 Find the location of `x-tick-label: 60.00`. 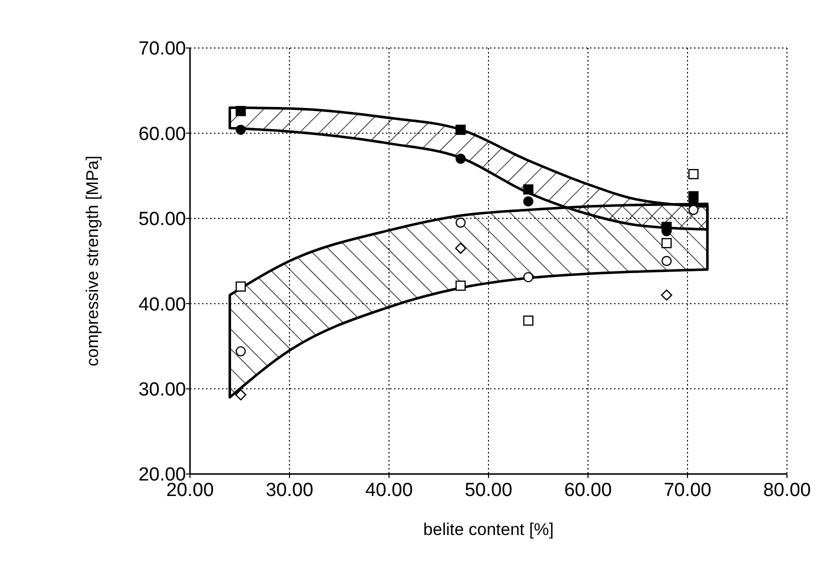

x-tick-label: 60.00 is located at coordinates (588, 490).